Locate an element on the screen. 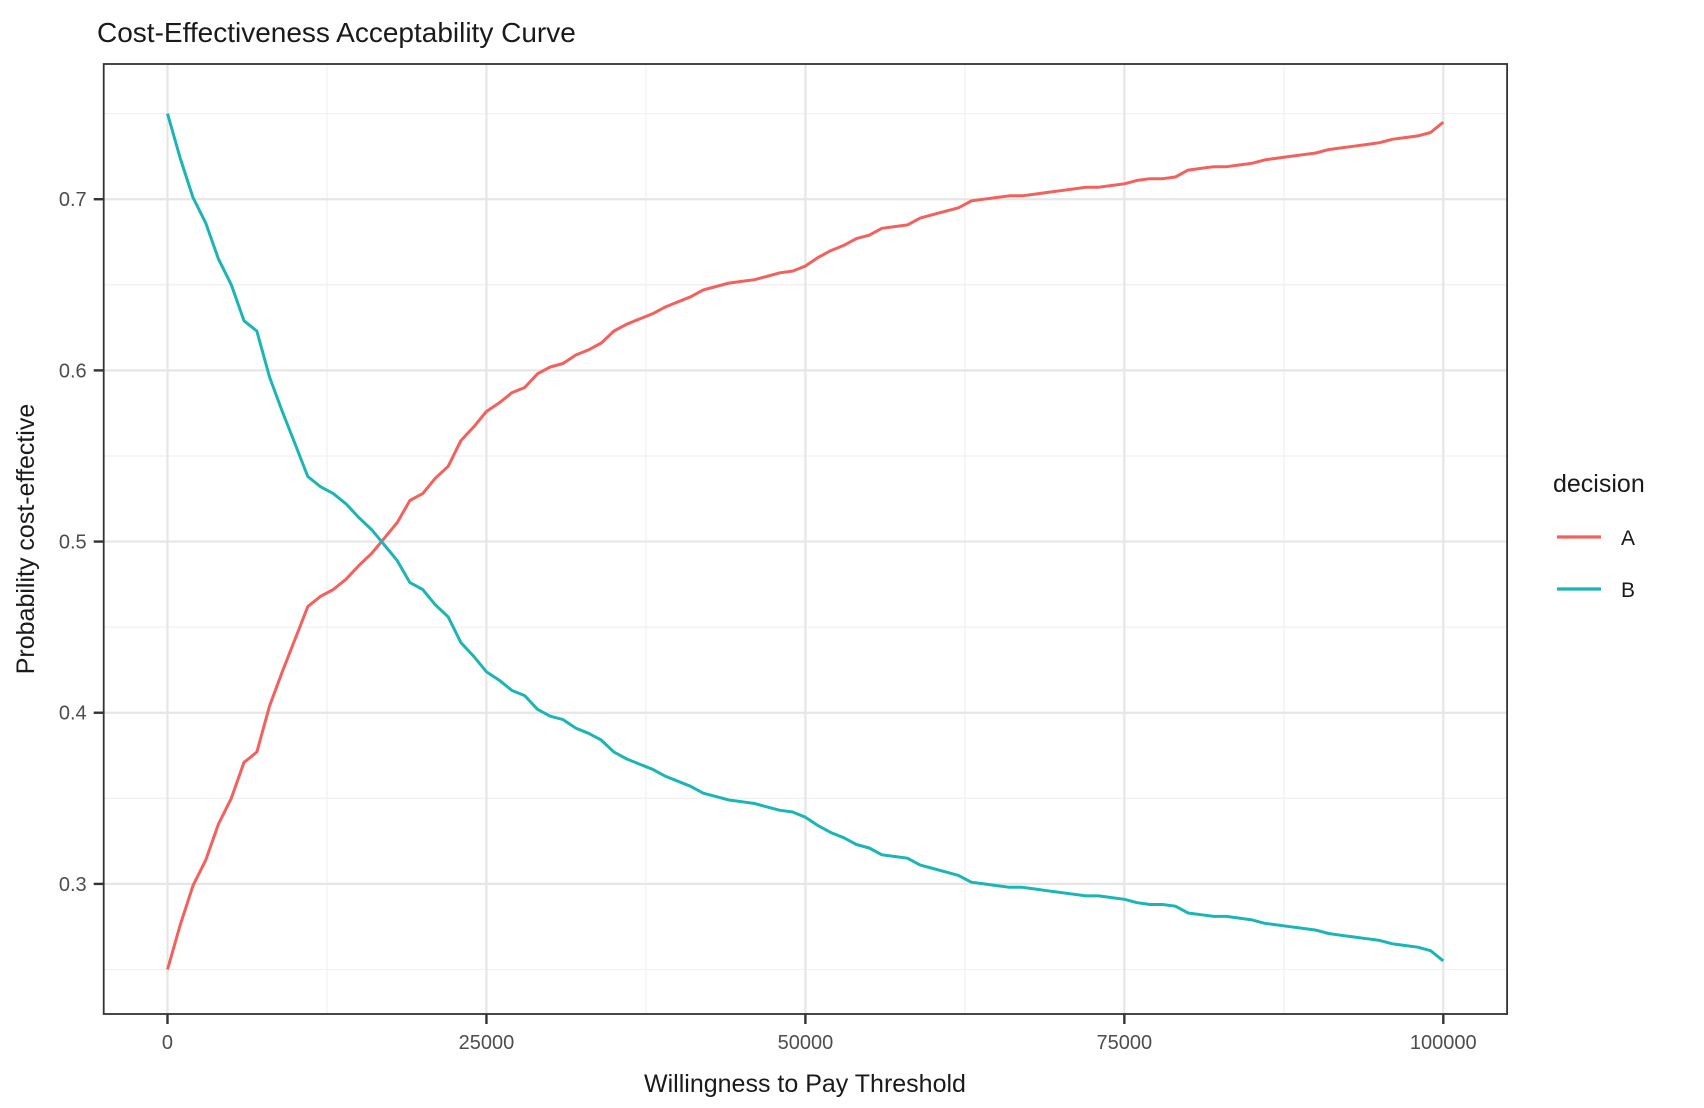 This screenshot has width=1704, height=1108. x-axis-title: Willingness to Pay Threshold is located at coordinates (805, 1084).